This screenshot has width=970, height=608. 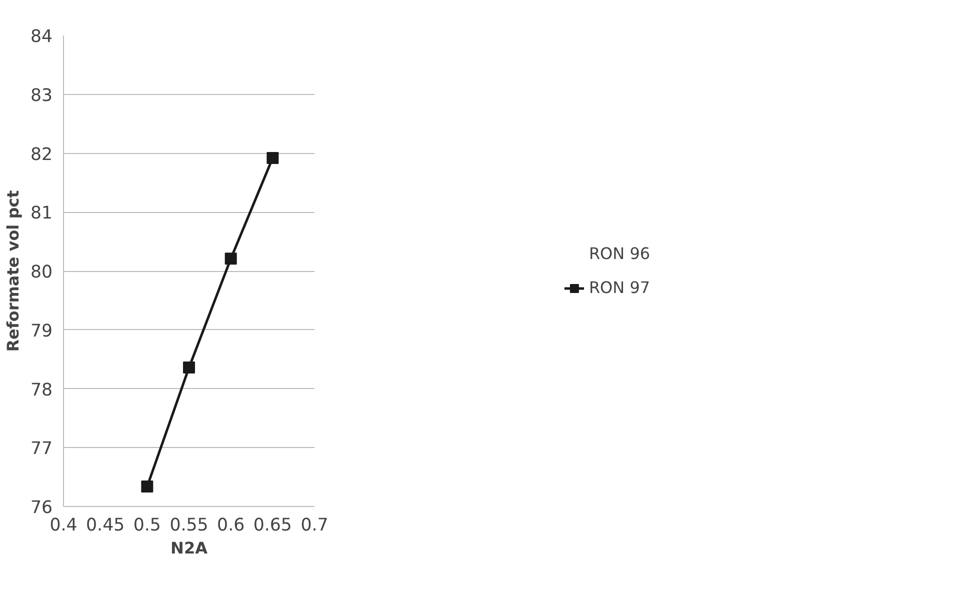 I want to click on y-tick-label: 78, so click(x=41, y=390).